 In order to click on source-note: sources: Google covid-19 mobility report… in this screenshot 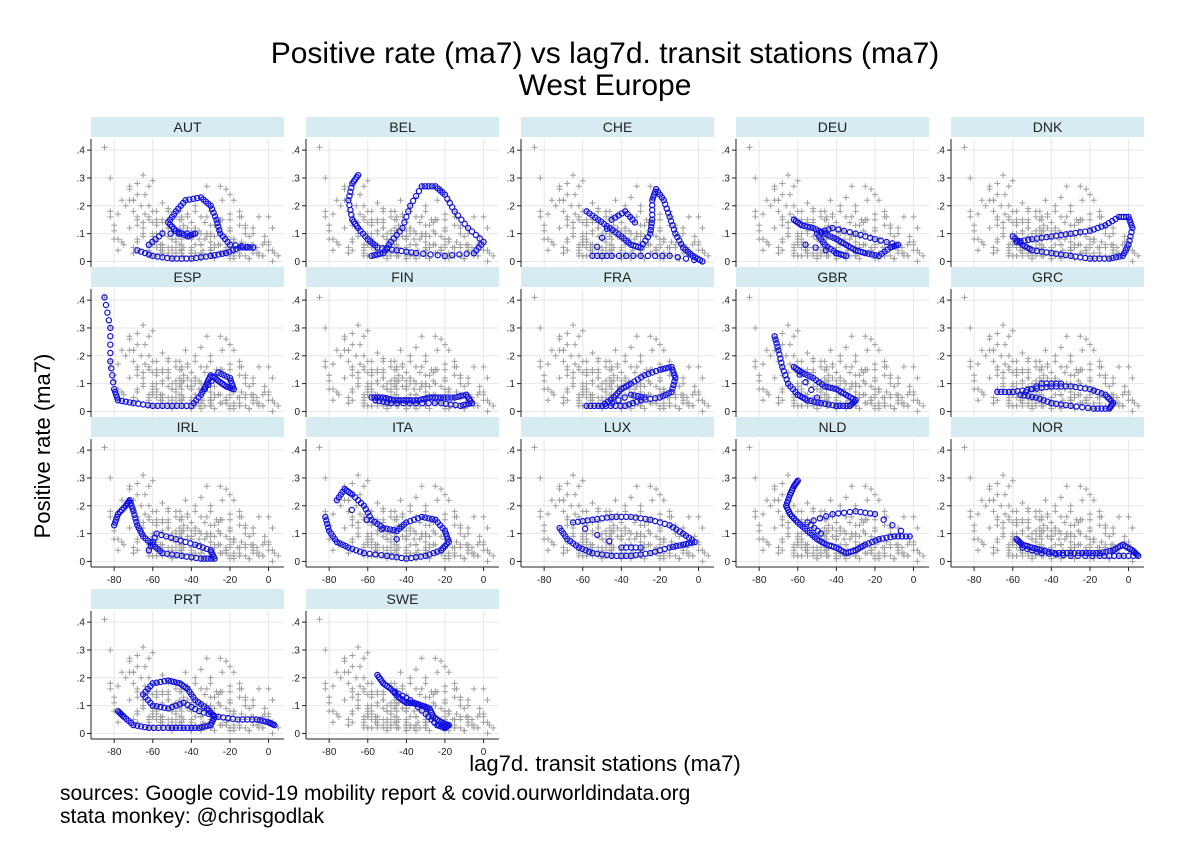, I will do `click(375, 793)`.